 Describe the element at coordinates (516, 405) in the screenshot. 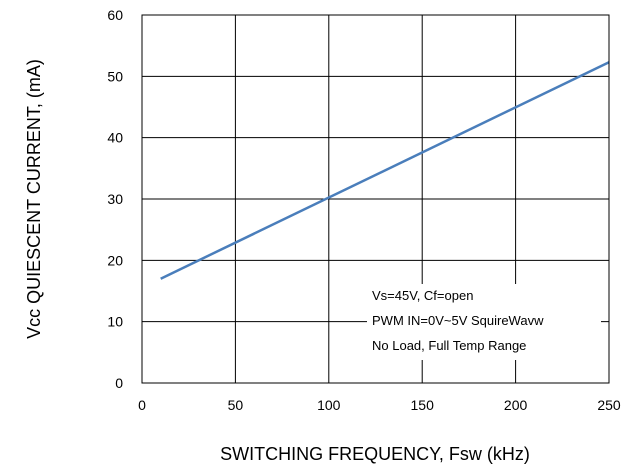

I see `x-tick-label: 200` at that location.